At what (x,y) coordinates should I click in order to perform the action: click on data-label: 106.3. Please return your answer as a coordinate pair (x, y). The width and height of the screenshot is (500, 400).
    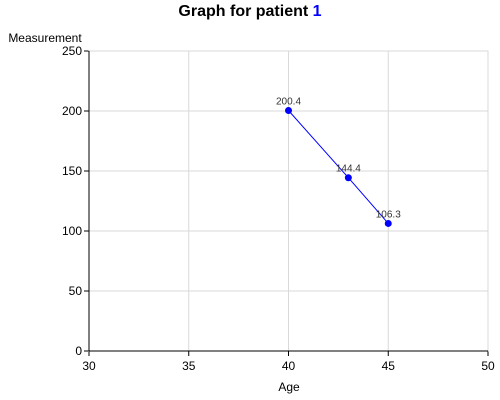
    Looking at the image, I should click on (388, 214).